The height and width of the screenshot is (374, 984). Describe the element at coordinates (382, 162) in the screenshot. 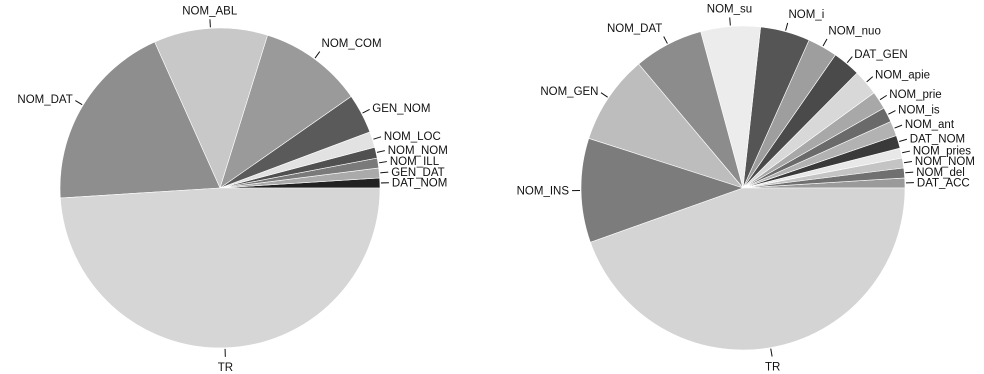

I see `leader-line-nom-ill` at that location.